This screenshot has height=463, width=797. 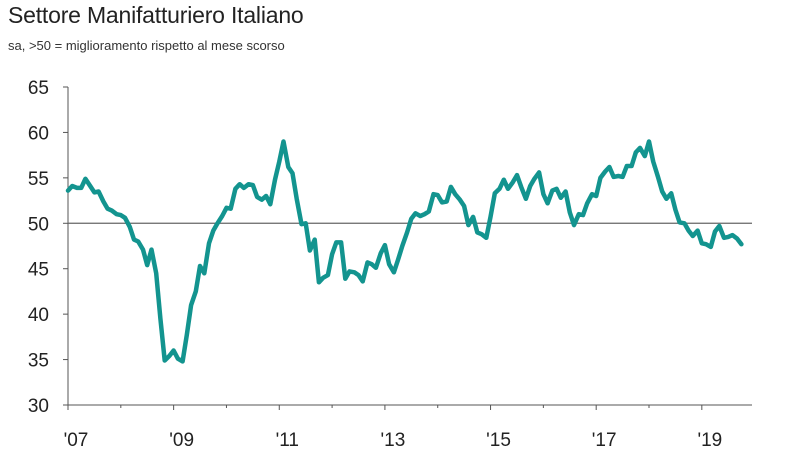 I want to click on x-tick-label: '17, so click(x=604, y=440).